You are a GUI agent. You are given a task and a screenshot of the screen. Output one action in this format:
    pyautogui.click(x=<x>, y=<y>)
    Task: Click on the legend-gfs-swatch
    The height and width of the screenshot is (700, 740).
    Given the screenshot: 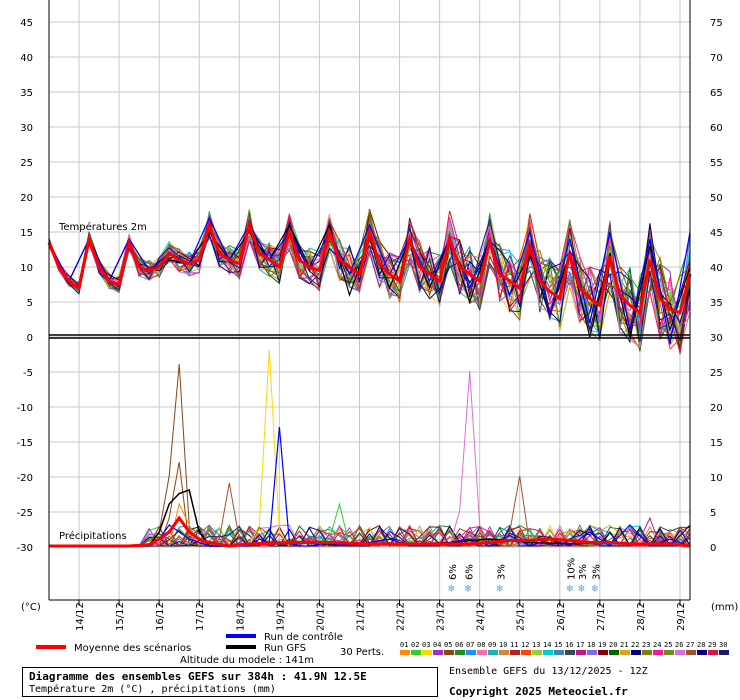 What is the action you would take?
    pyautogui.click(x=241, y=647)
    